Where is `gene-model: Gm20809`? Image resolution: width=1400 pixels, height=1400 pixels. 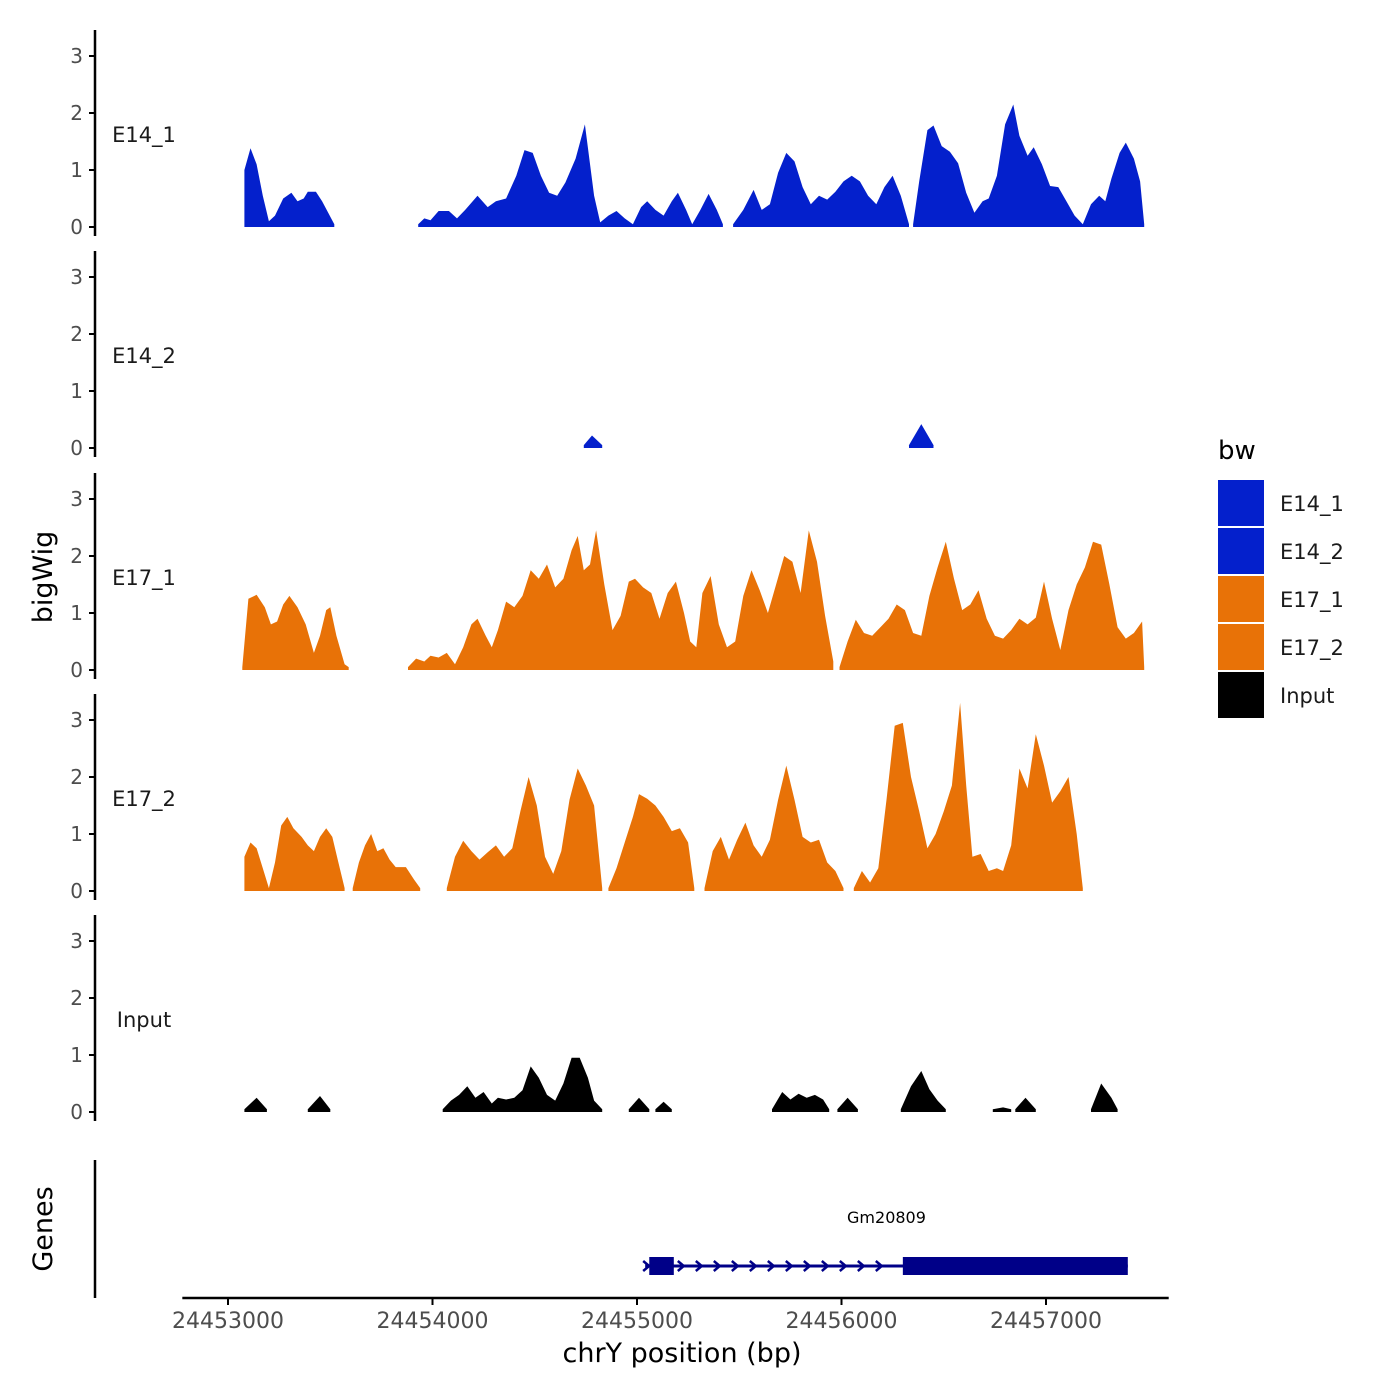 gene-model: Gm20809 is located at coordinates (885, 1241).